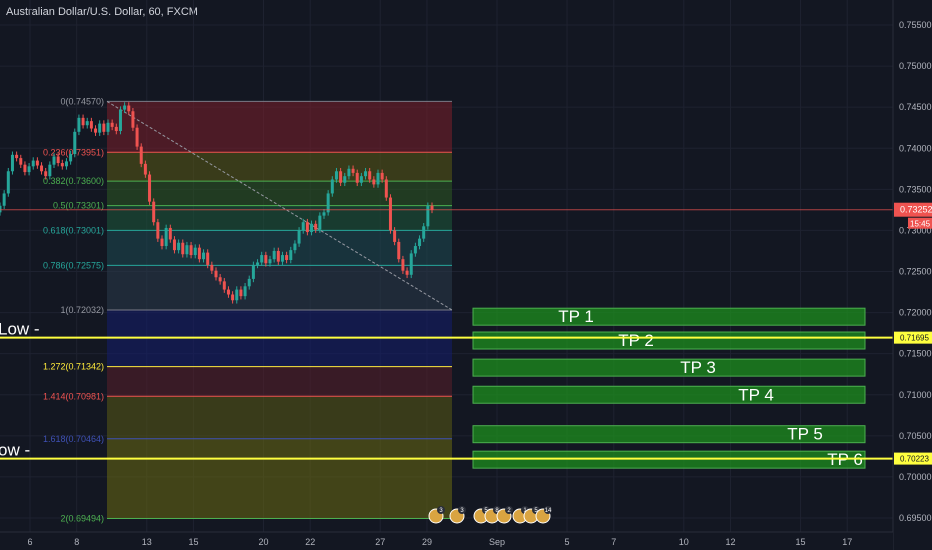 The height and width of the screenshot is (550, 932). What do you see at coordinates (147, 542) in the screenshot?
I see `time-tick-label: 13` at bounding box center [147, 542].